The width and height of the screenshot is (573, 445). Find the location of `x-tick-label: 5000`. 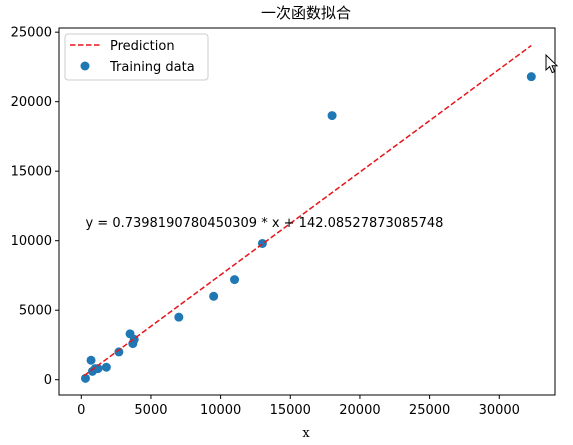

x-tick-label: 5000 is located at coordinates (150, 410).